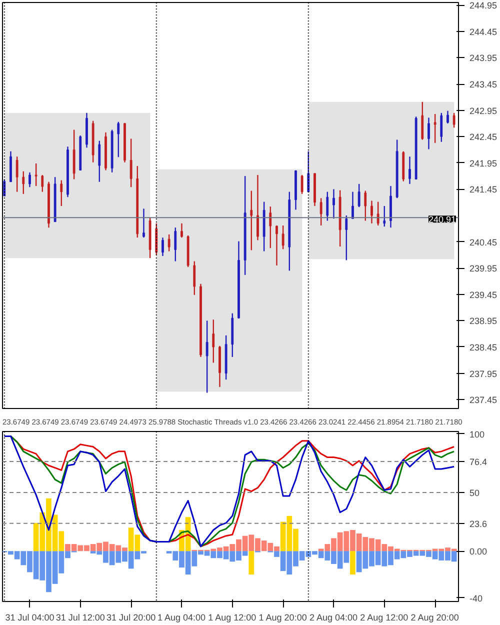  I want to click on y-tick-label: 244.45, so click(484, 31).